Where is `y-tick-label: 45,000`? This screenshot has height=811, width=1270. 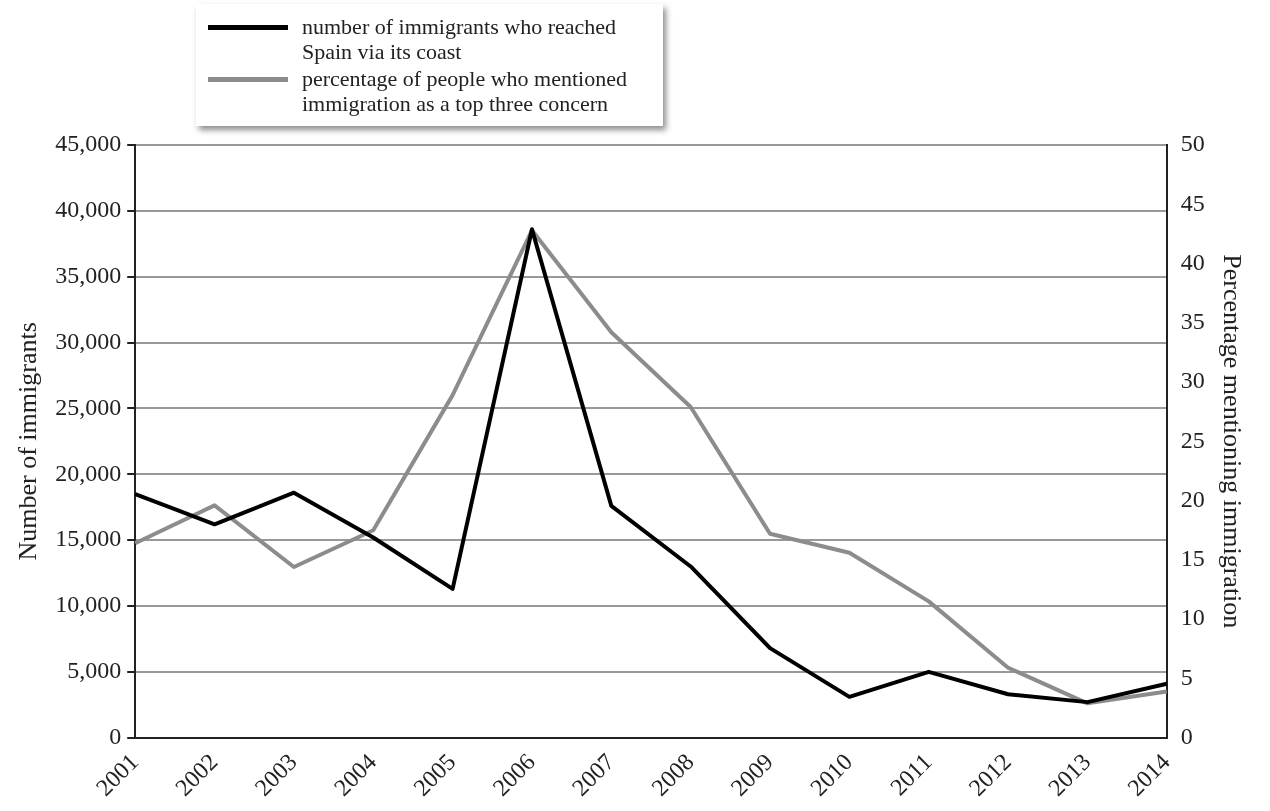 y-tick-label: 45,000 is located at coordinates (88, 143).